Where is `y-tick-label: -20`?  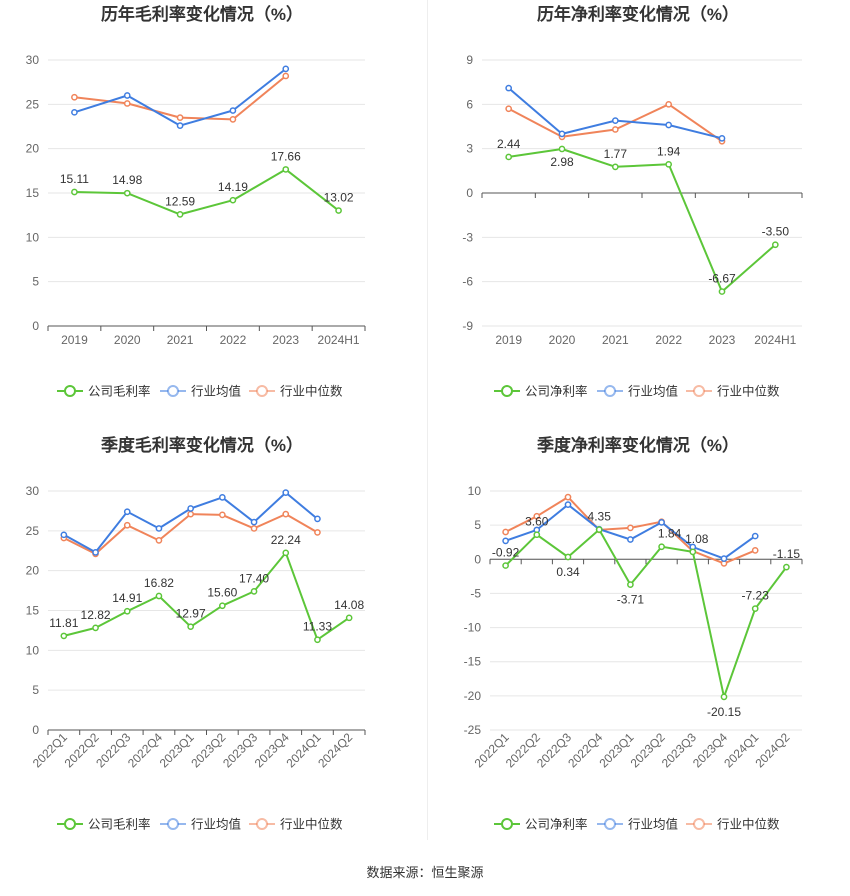
y-tick-label: -20 is located at coordinates (473, 696).